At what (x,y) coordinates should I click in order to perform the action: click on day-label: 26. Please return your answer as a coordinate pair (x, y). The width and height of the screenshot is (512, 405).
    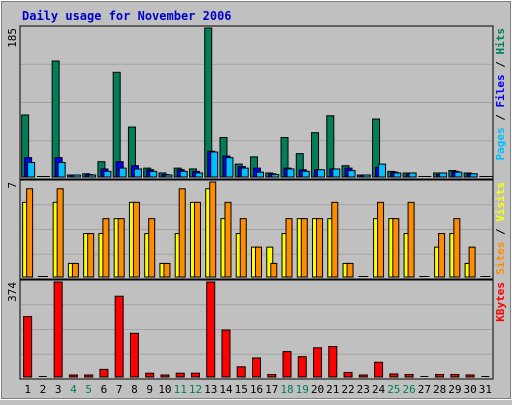
    Looking at the image, I should click on (408, 389).